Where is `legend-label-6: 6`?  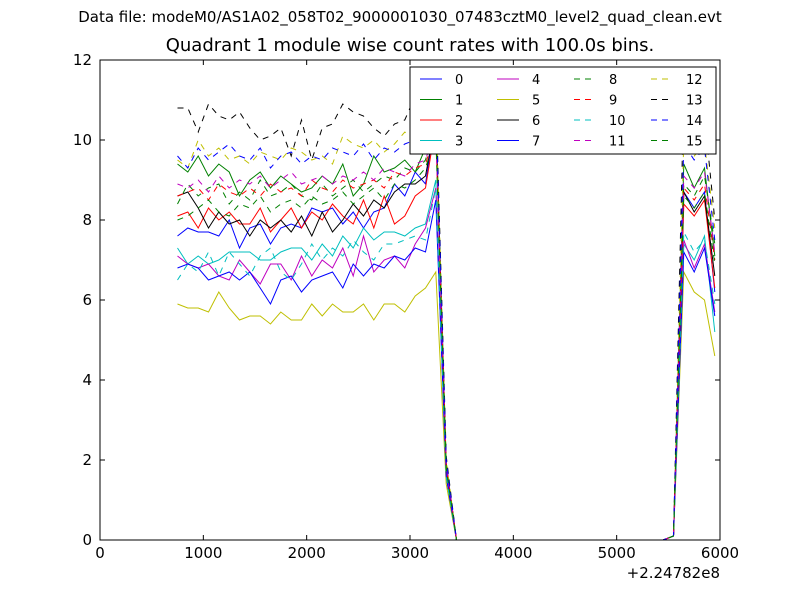
legend-label-6: 6 is located at coordinates (536, 121).